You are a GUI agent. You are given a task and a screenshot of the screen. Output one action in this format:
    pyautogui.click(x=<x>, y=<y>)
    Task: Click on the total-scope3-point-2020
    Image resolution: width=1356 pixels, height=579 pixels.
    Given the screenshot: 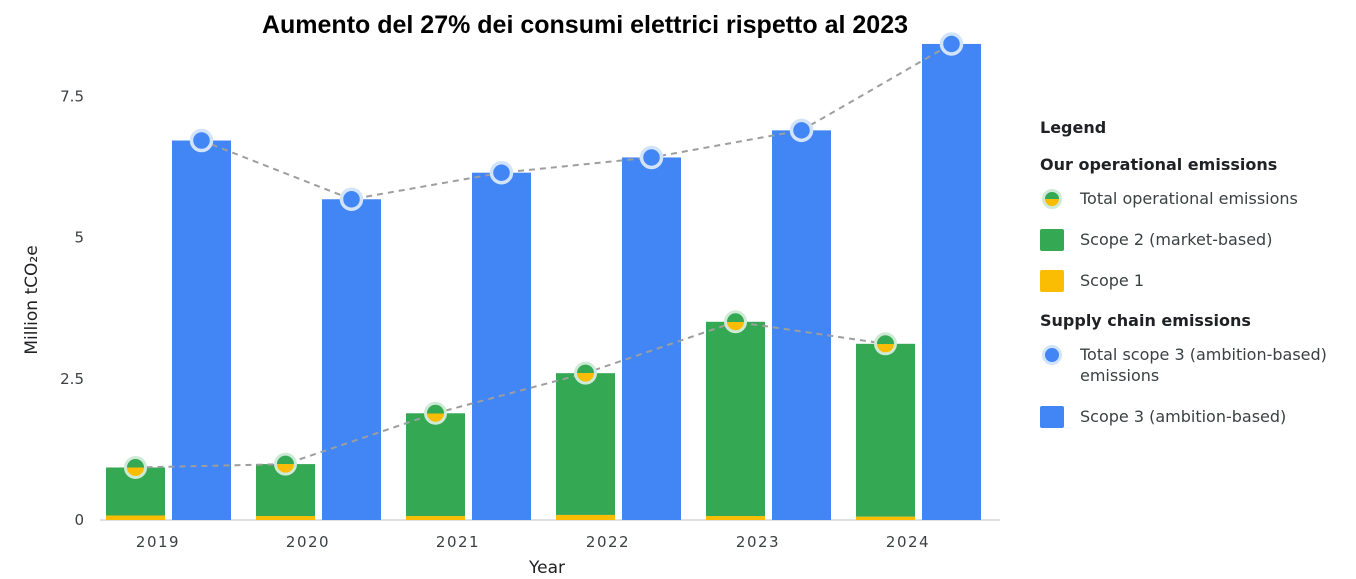 What is the action you would take?
    pyautogui.click(x=351, y=199)
    